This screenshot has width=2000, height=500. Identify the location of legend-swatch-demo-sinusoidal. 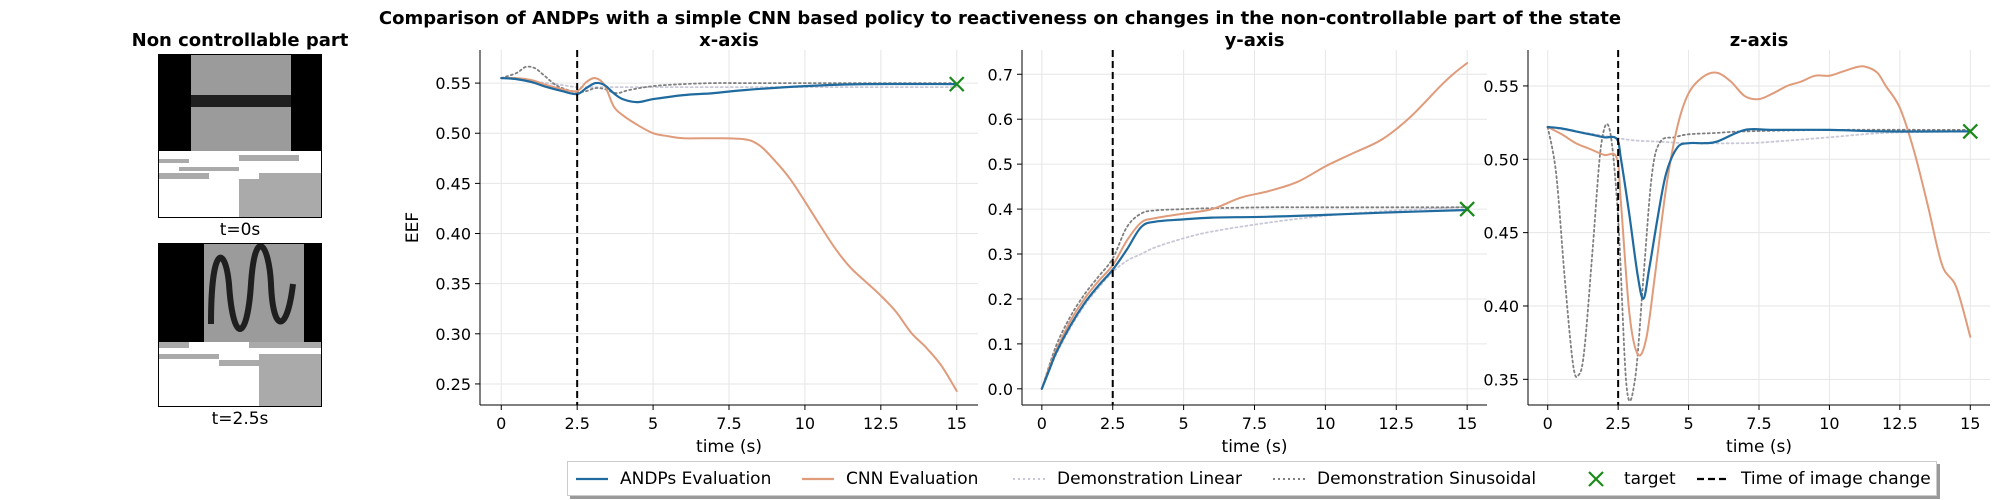
(1289, 478).